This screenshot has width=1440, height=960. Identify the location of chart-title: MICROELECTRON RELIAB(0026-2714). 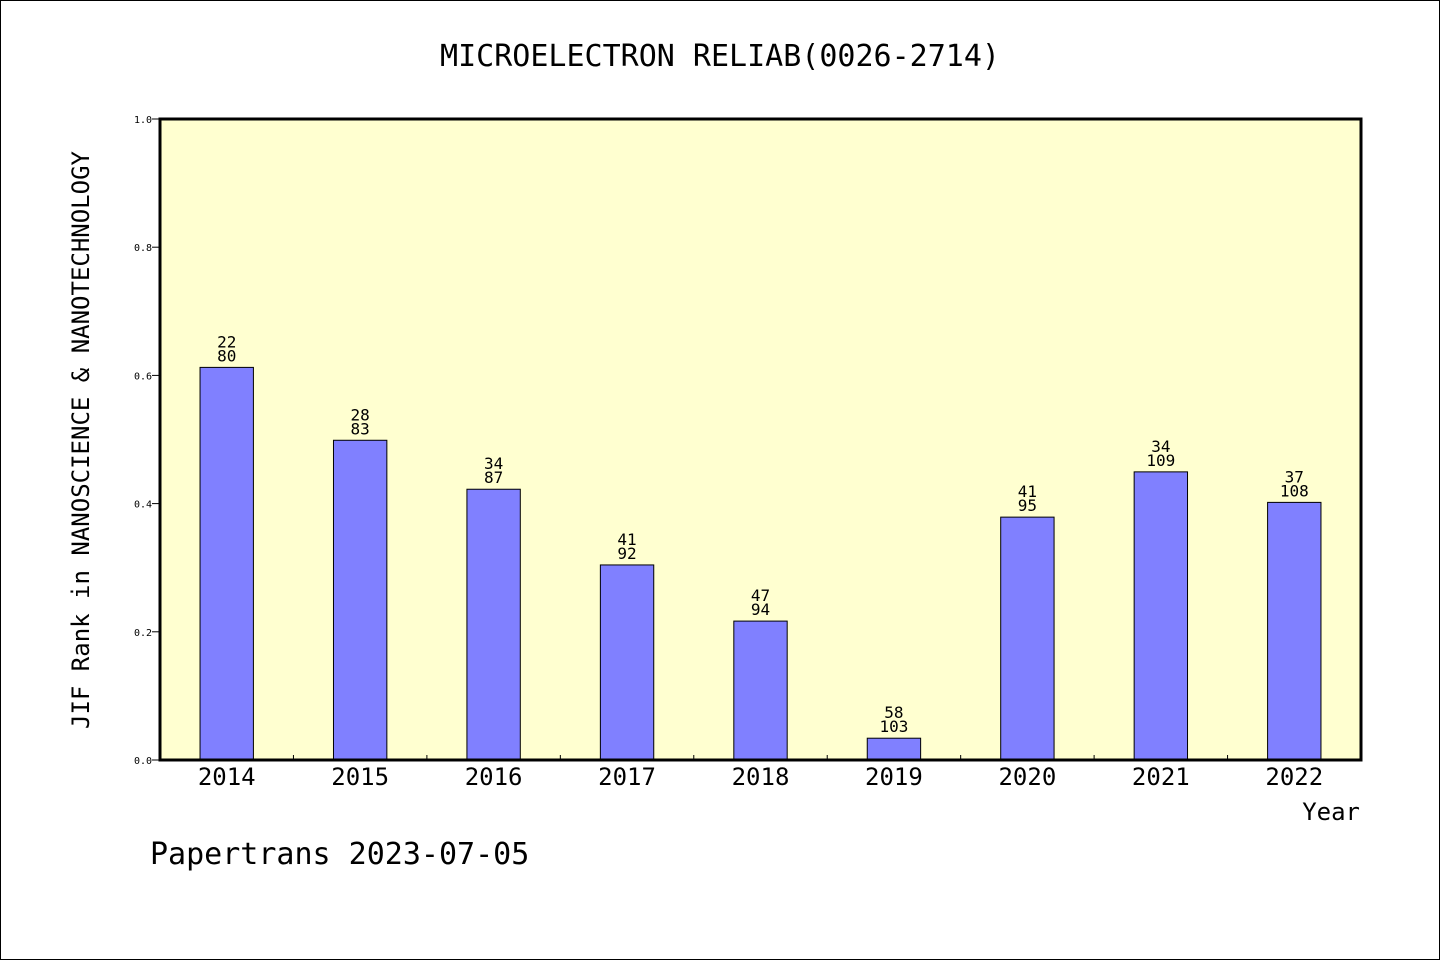
(720, 56).